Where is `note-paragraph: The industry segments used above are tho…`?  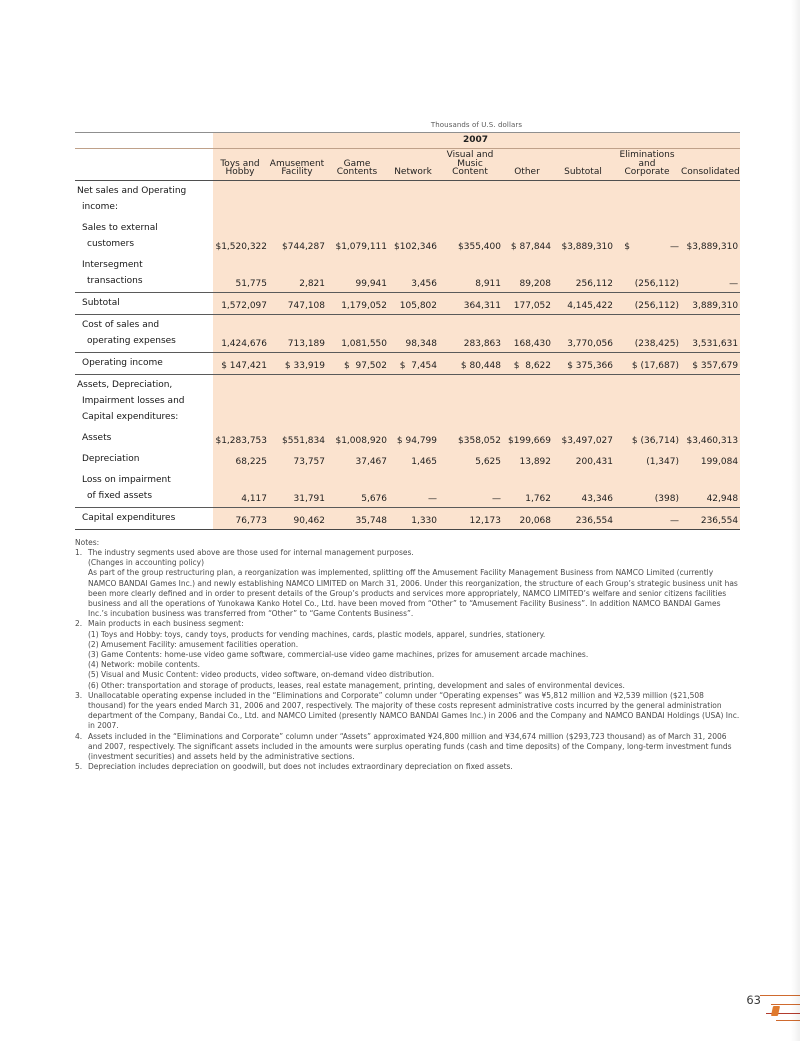 note-paragraph: The industry segments used above are tho… is located at coordinates (251, 552).